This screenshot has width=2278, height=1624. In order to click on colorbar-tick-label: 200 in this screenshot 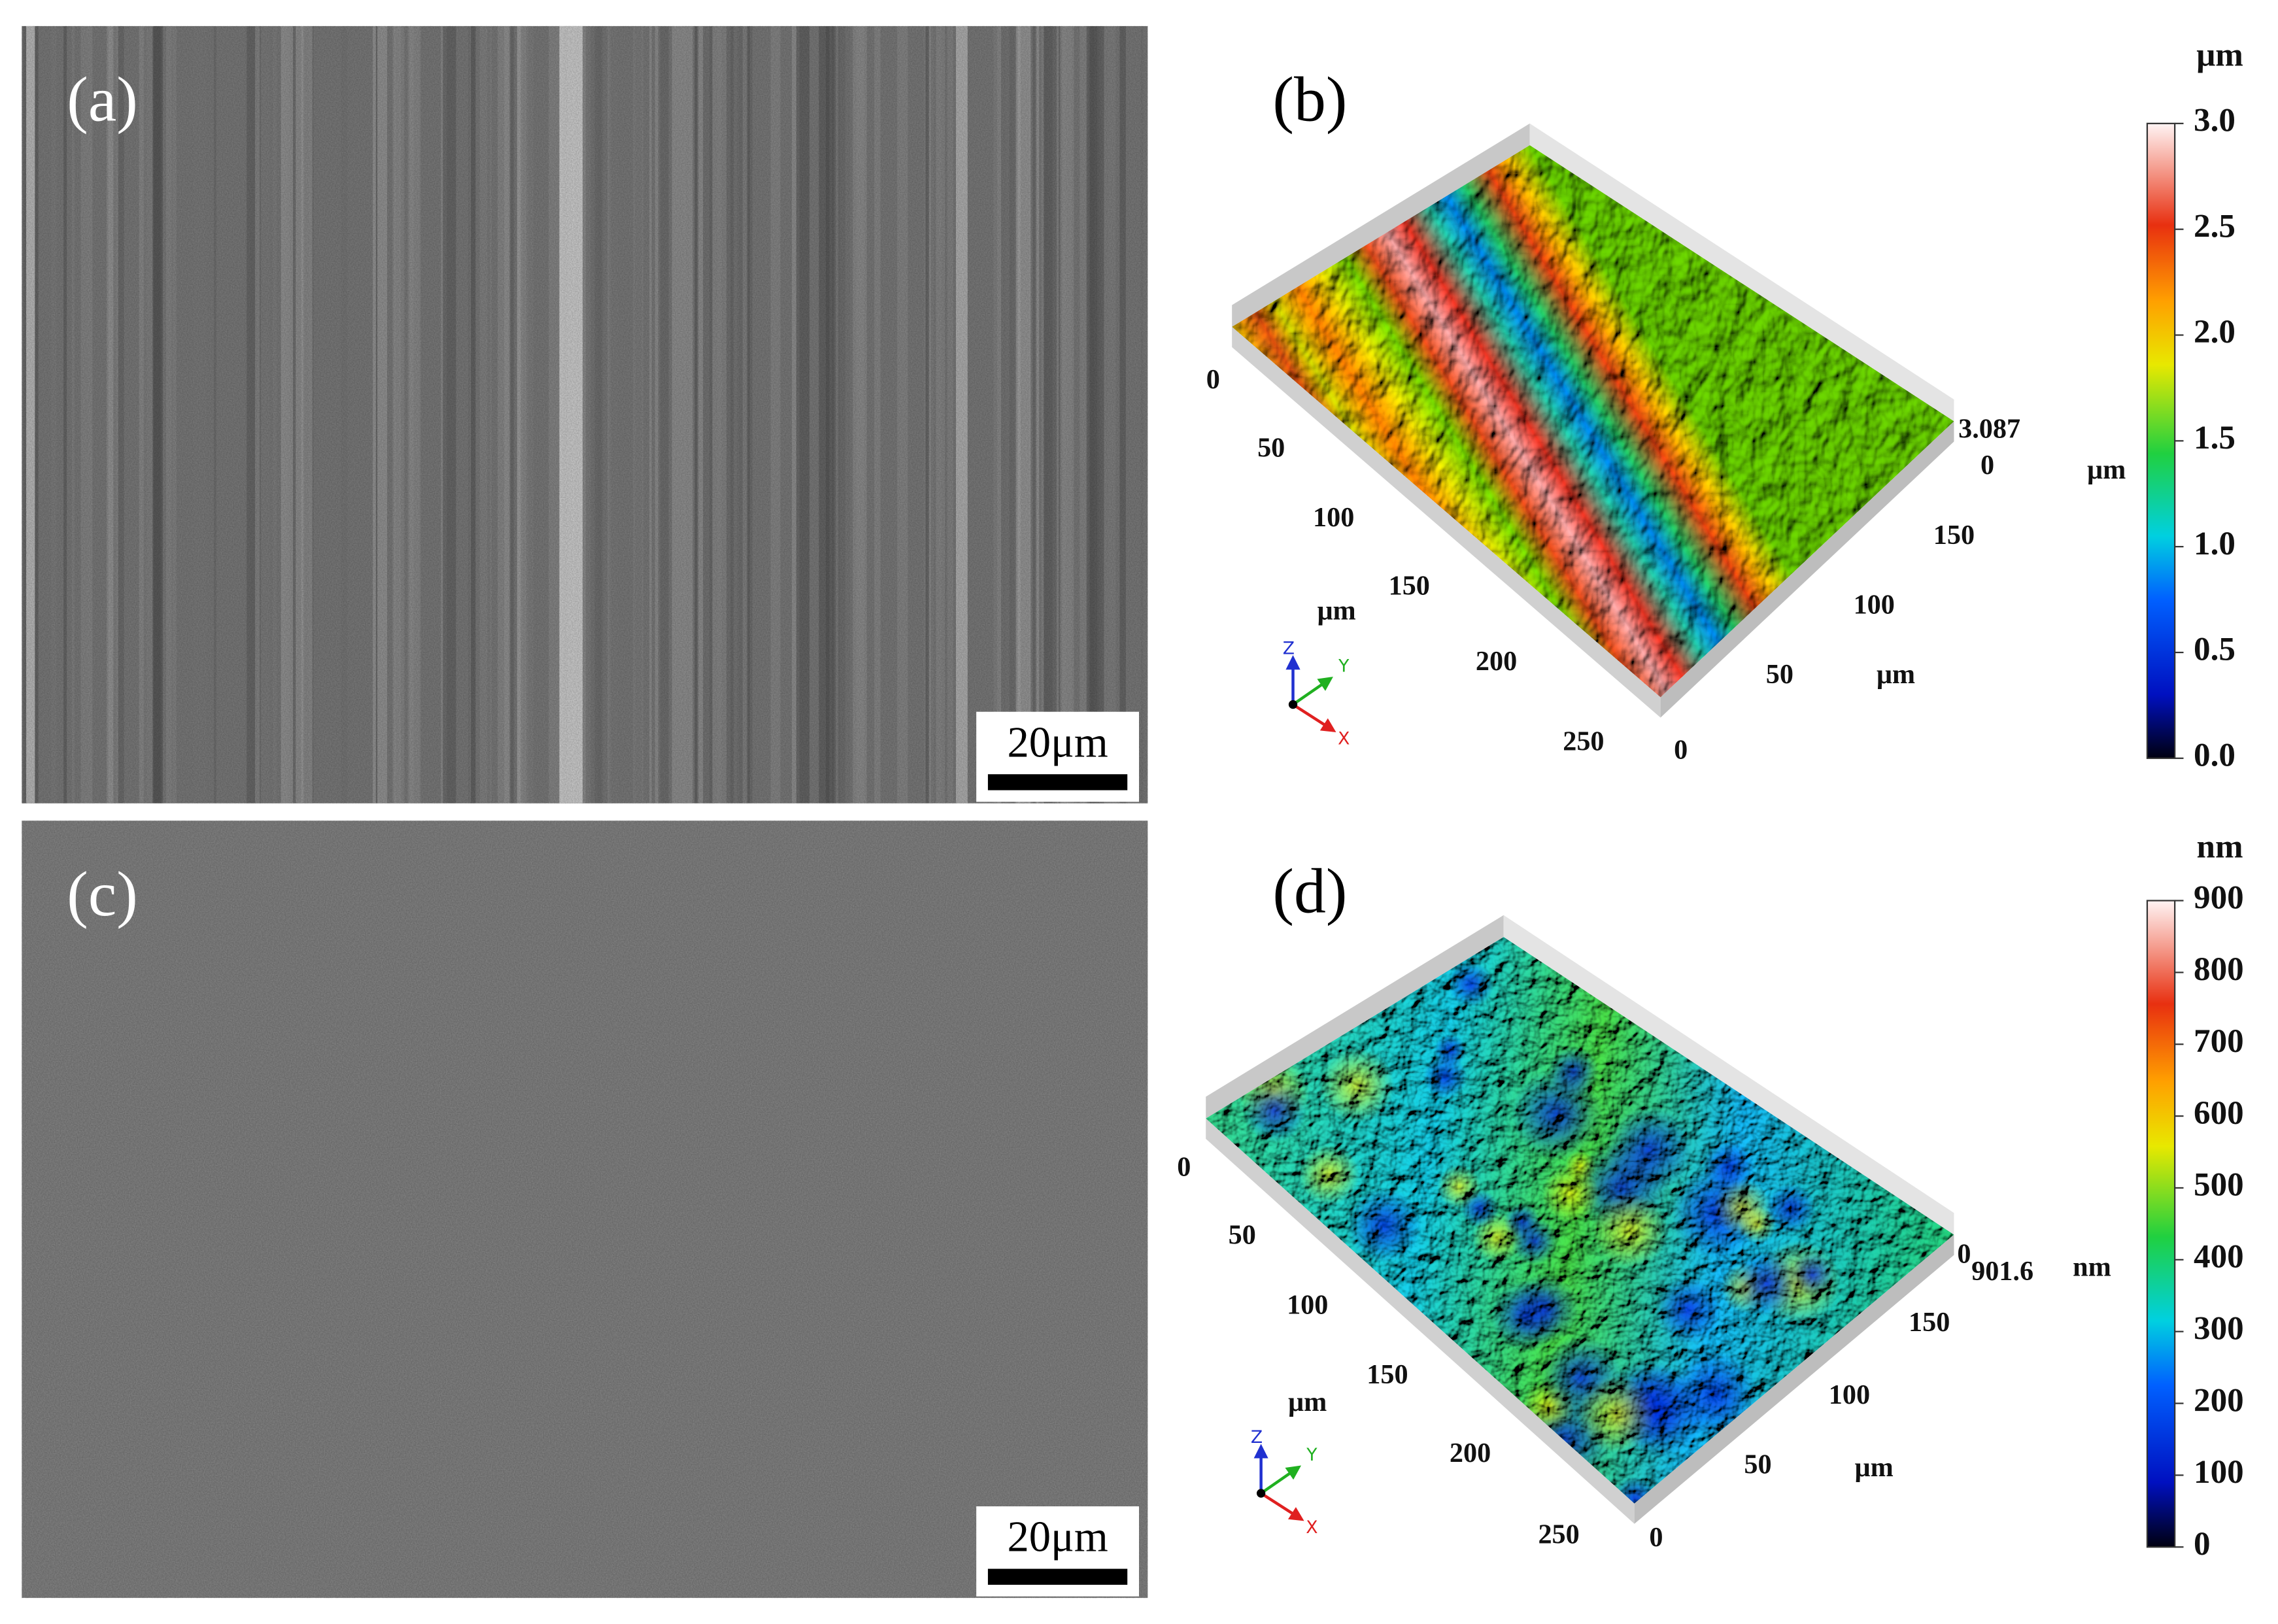, I will do `click(2219, 1400)`.